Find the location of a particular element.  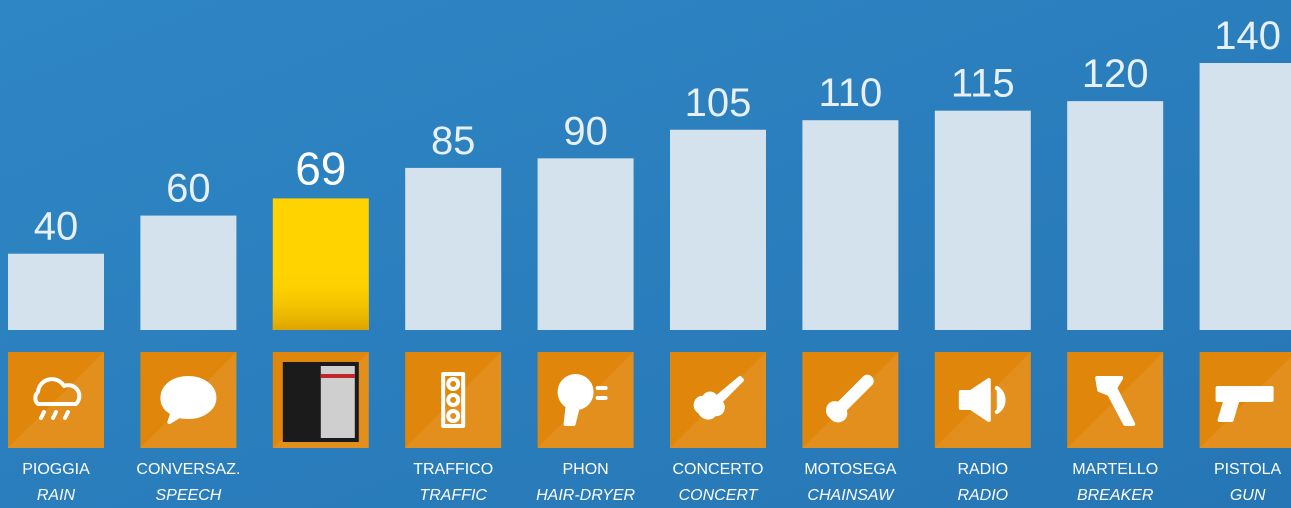

category-label: PHON is located at coordinates (585, 469).